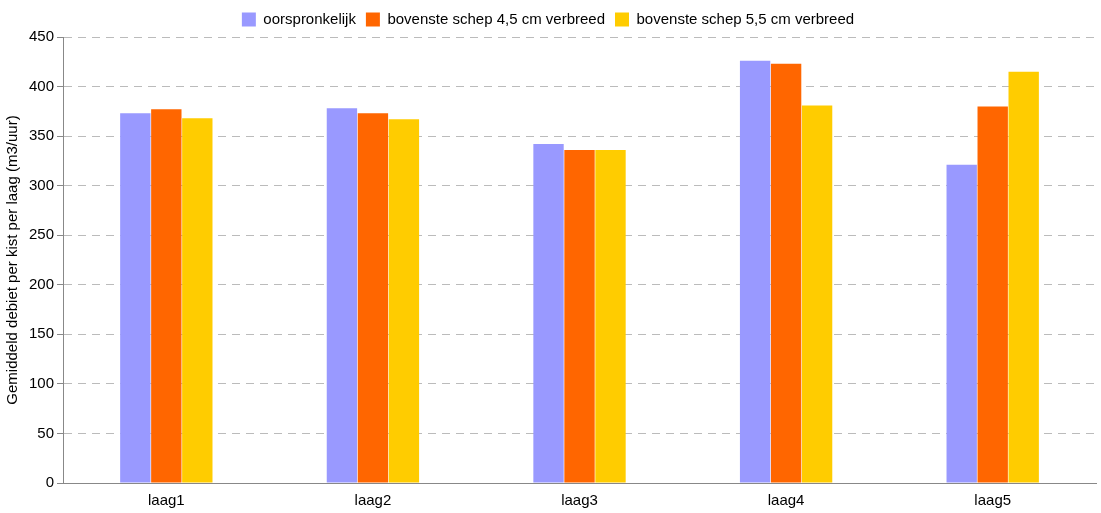  What do you see at coordinates (42, 234) in the screenshot?
I see `y-tick-label: 250` at bounding box center [42, 234].